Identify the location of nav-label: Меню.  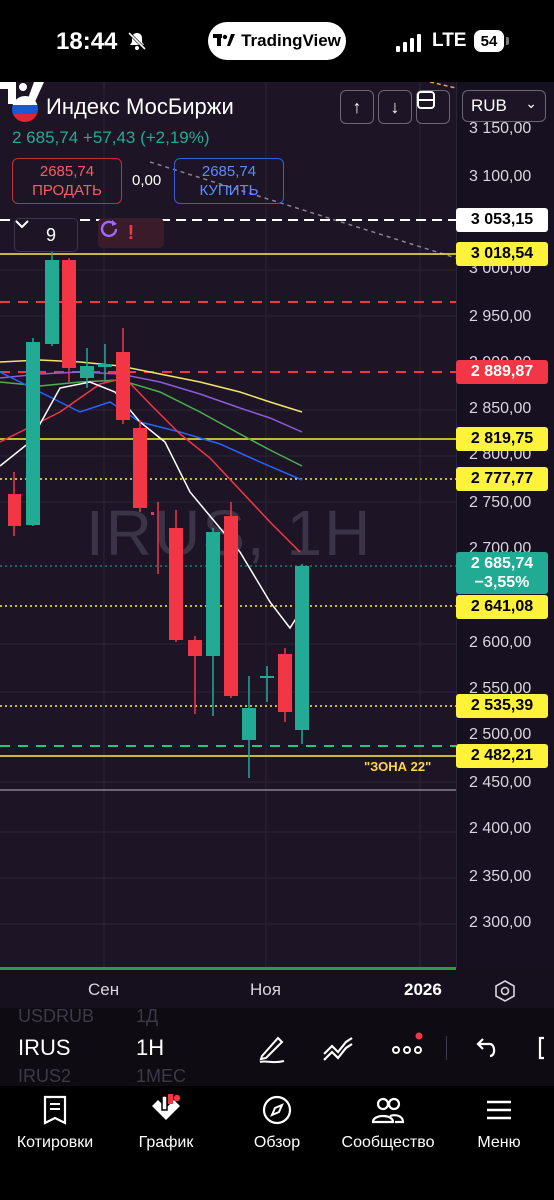
(499, 1142).